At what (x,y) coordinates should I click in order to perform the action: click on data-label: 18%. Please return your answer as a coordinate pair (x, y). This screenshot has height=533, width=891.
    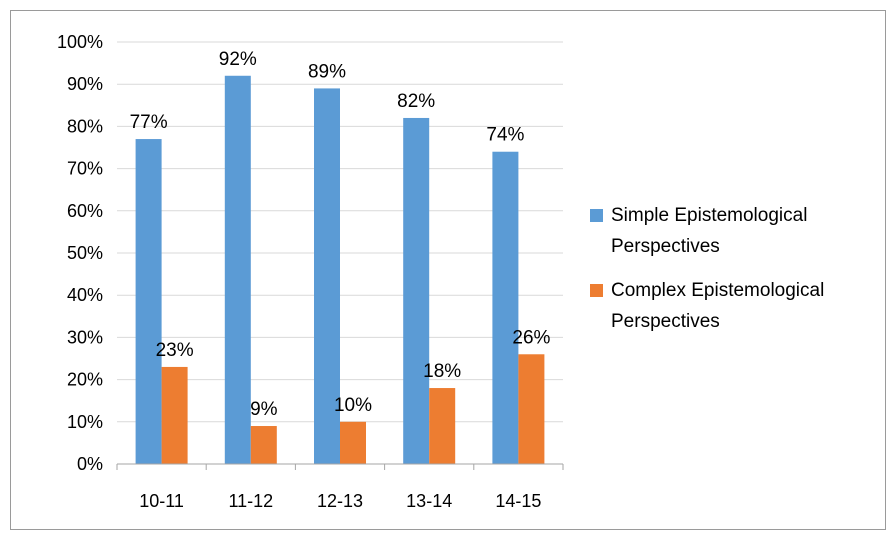
    Looking at the image, I should click on (442, 371).